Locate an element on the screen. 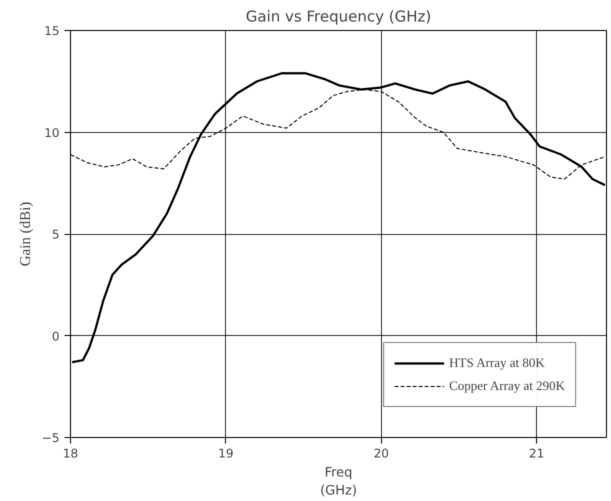  x-tick-label: 21 is located at coordinates (536, 453).